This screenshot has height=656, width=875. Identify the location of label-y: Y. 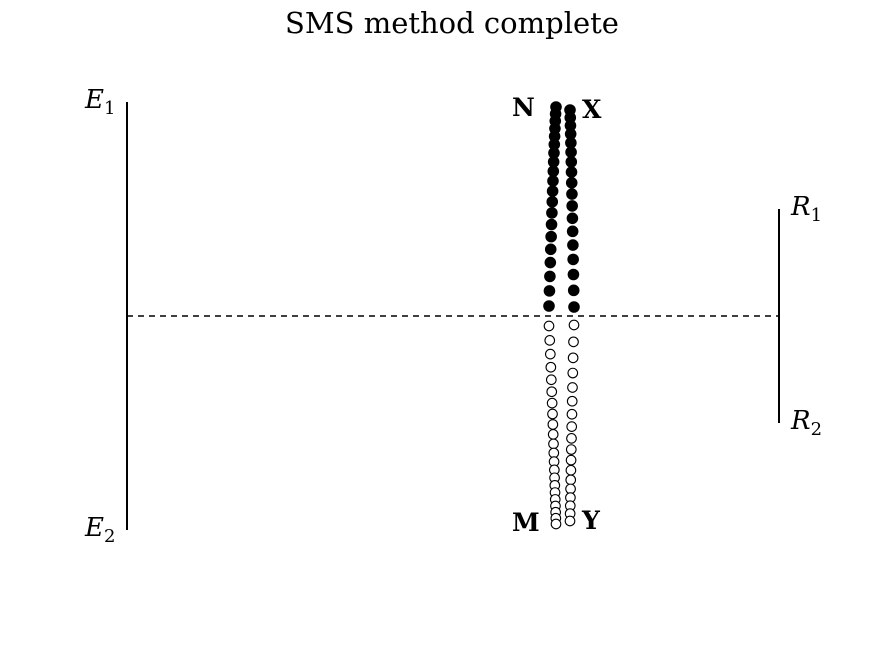
(591, 520).